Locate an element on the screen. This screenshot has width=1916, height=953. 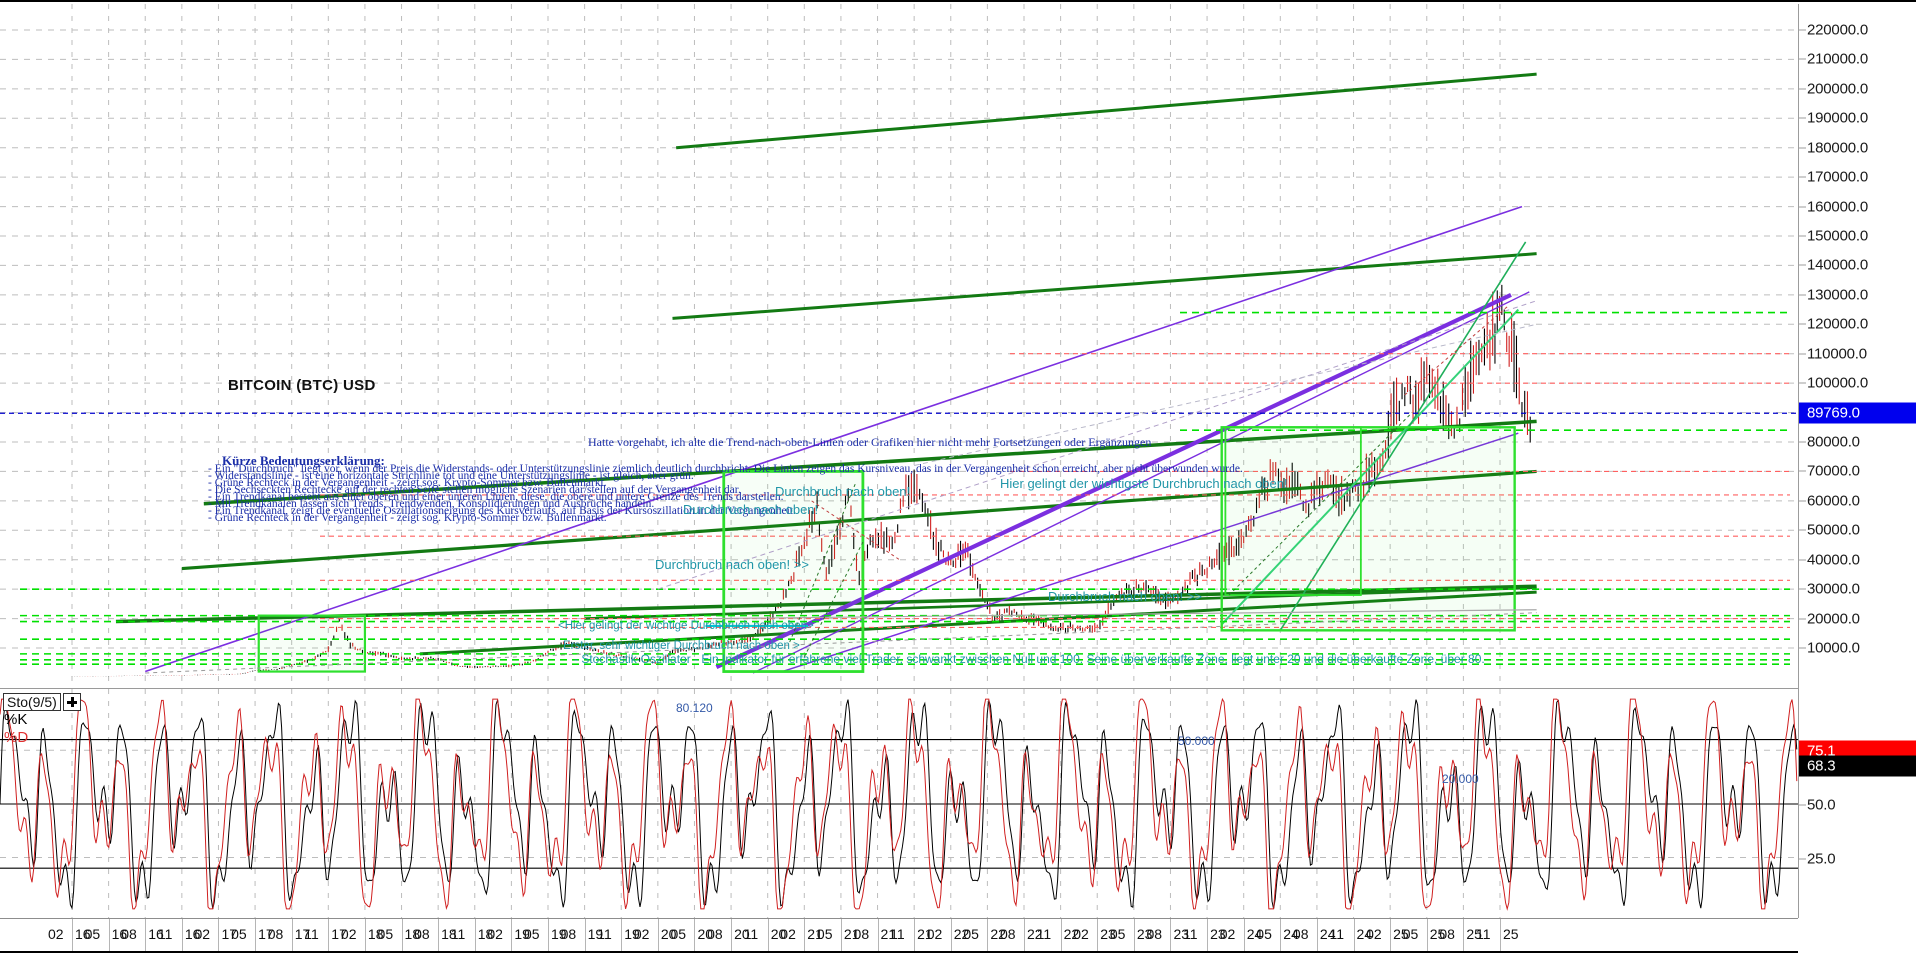
indicator-legend: Sto(9/5) is located at coordinates (42, 702).